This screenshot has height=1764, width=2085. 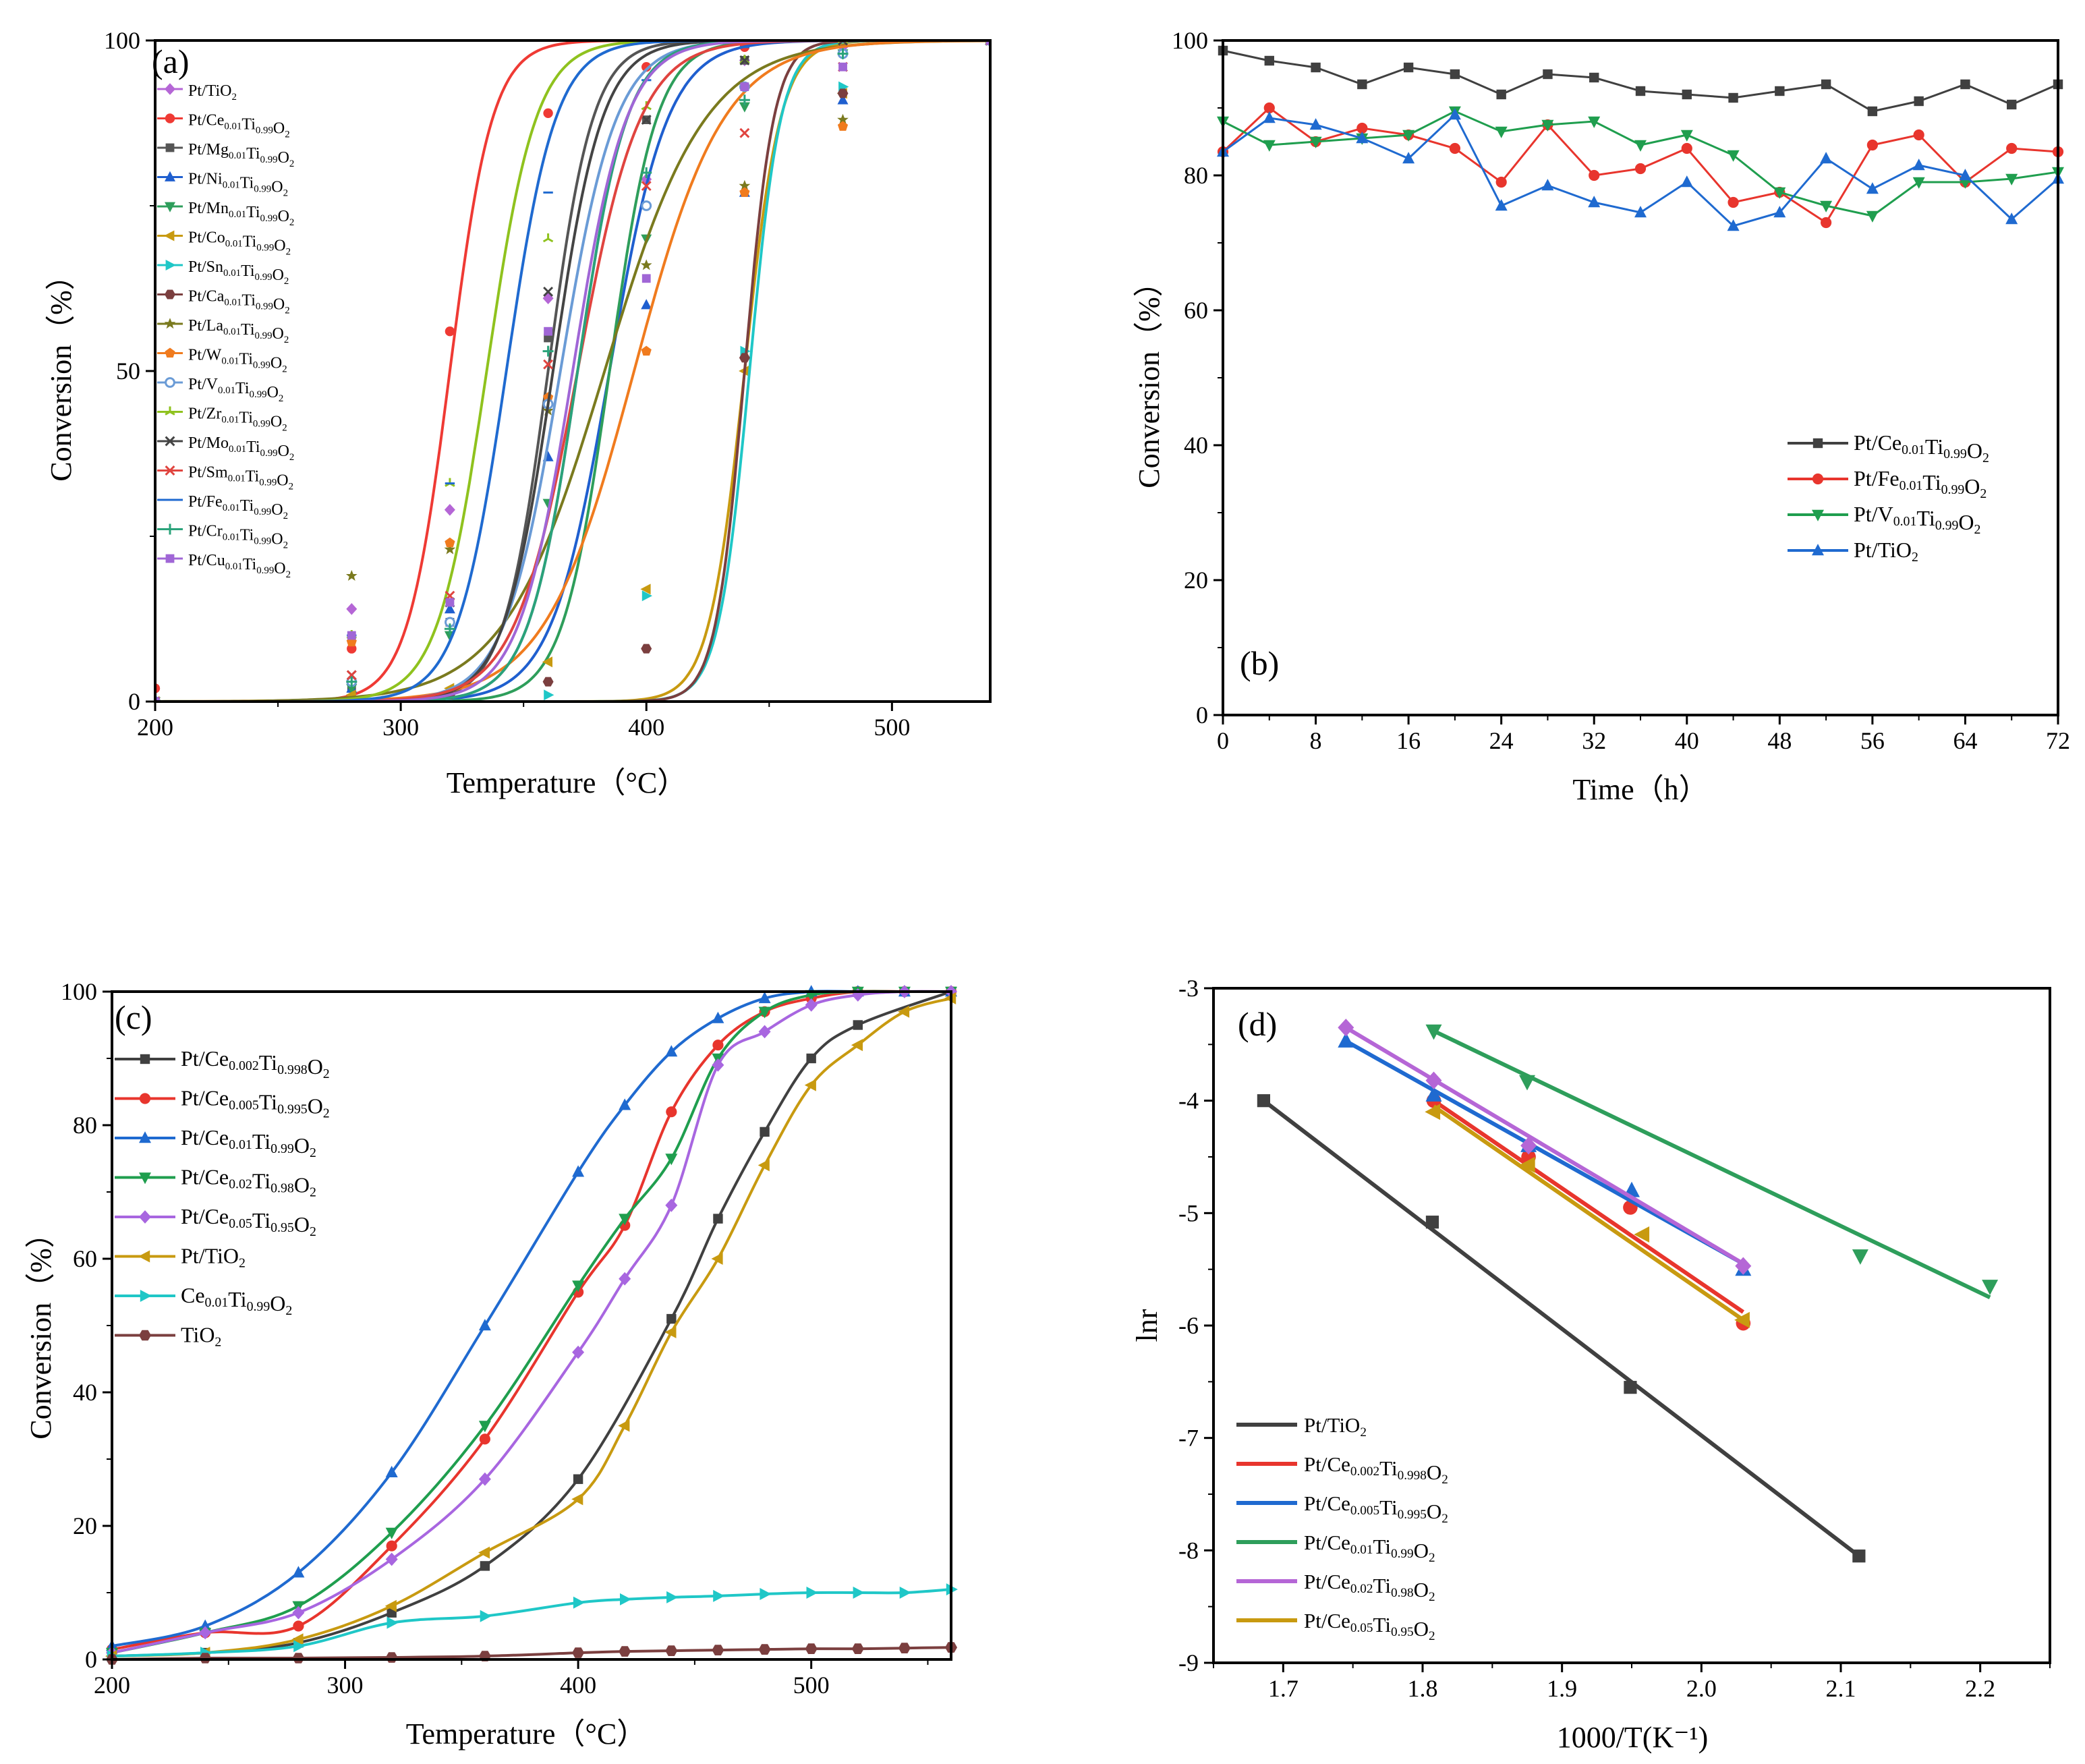 What do you see at coordinates (223, 331) in the screenshot?
I see `legend-item-pt-la0-01ti0-99o2: Pt/La0.01Ti0.99O2` at bounding box center [223, 331].